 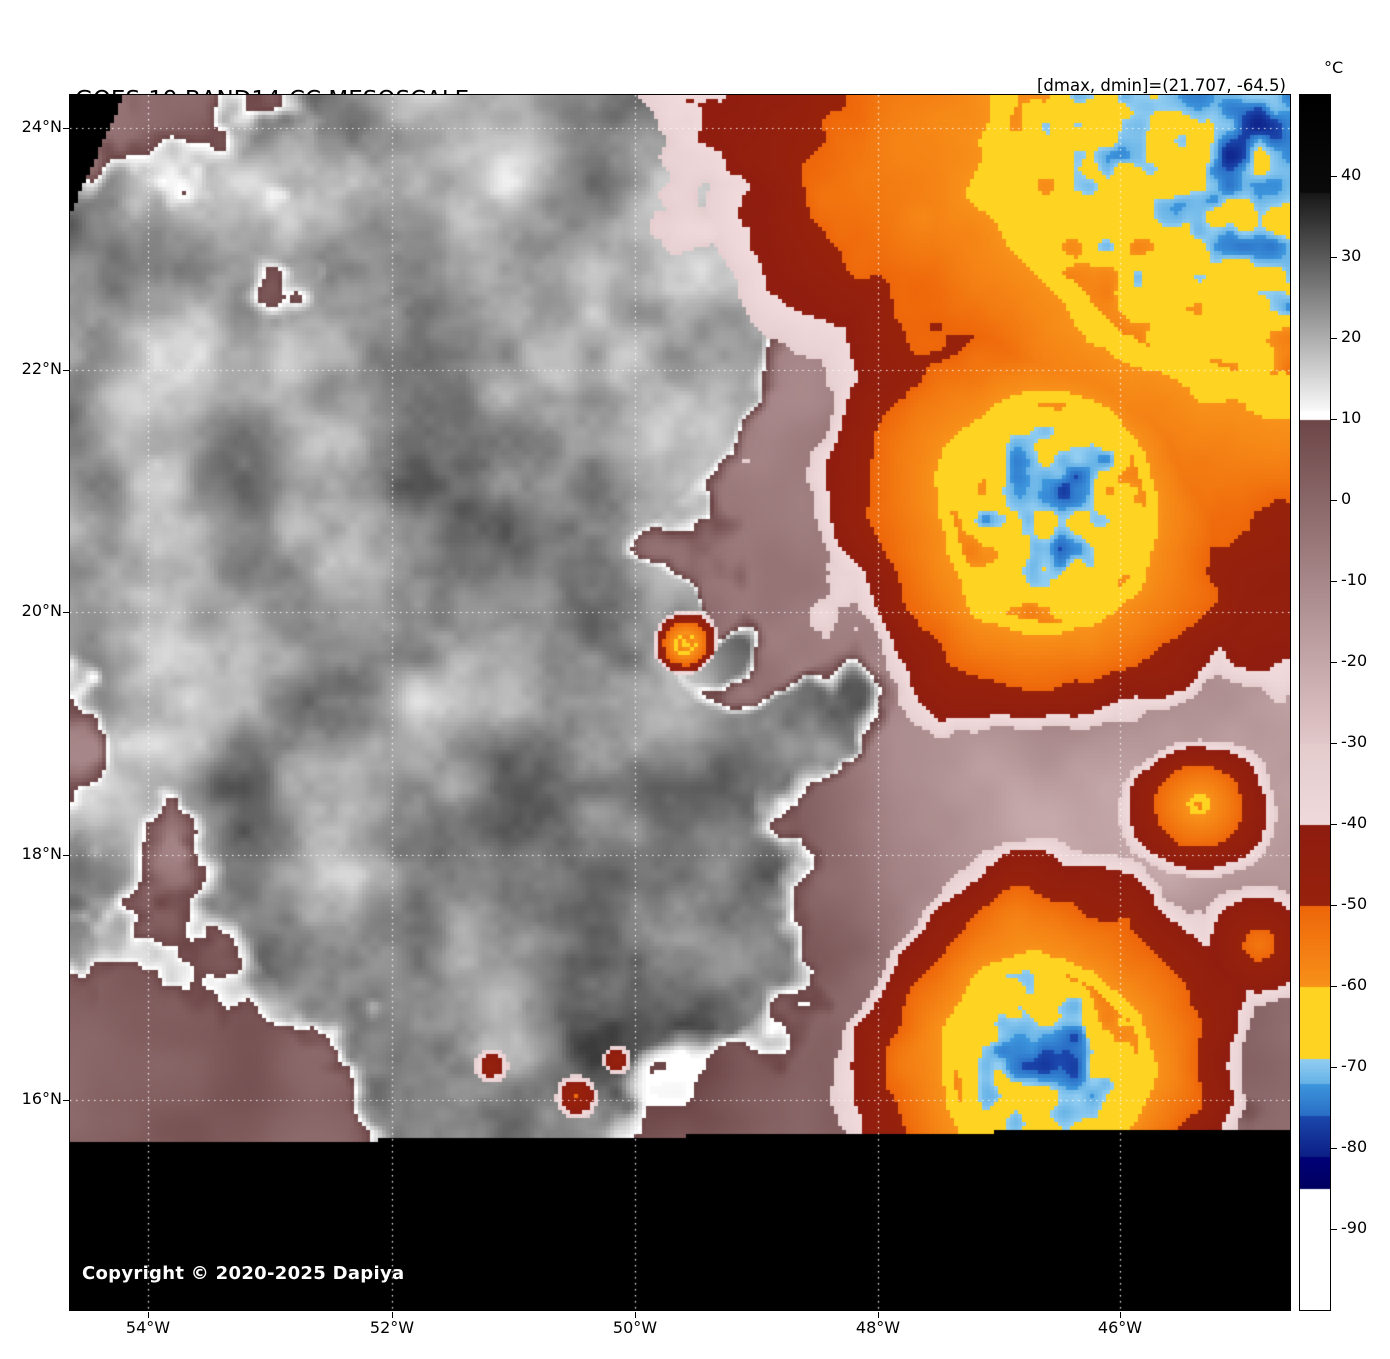 I want to click on colorbar-unit-label: °C, so click(x=1334, y=67).